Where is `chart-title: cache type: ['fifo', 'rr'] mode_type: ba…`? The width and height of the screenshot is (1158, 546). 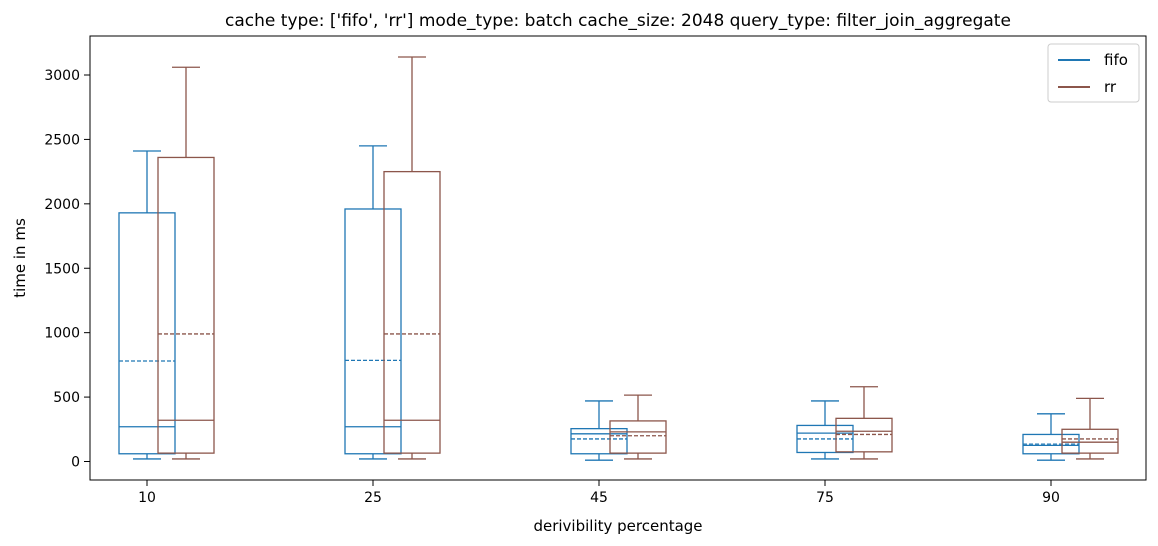
chart-title: cache type: ['fifo', 'rr'] mode_type: ba… is located at coordinates (618, 21).